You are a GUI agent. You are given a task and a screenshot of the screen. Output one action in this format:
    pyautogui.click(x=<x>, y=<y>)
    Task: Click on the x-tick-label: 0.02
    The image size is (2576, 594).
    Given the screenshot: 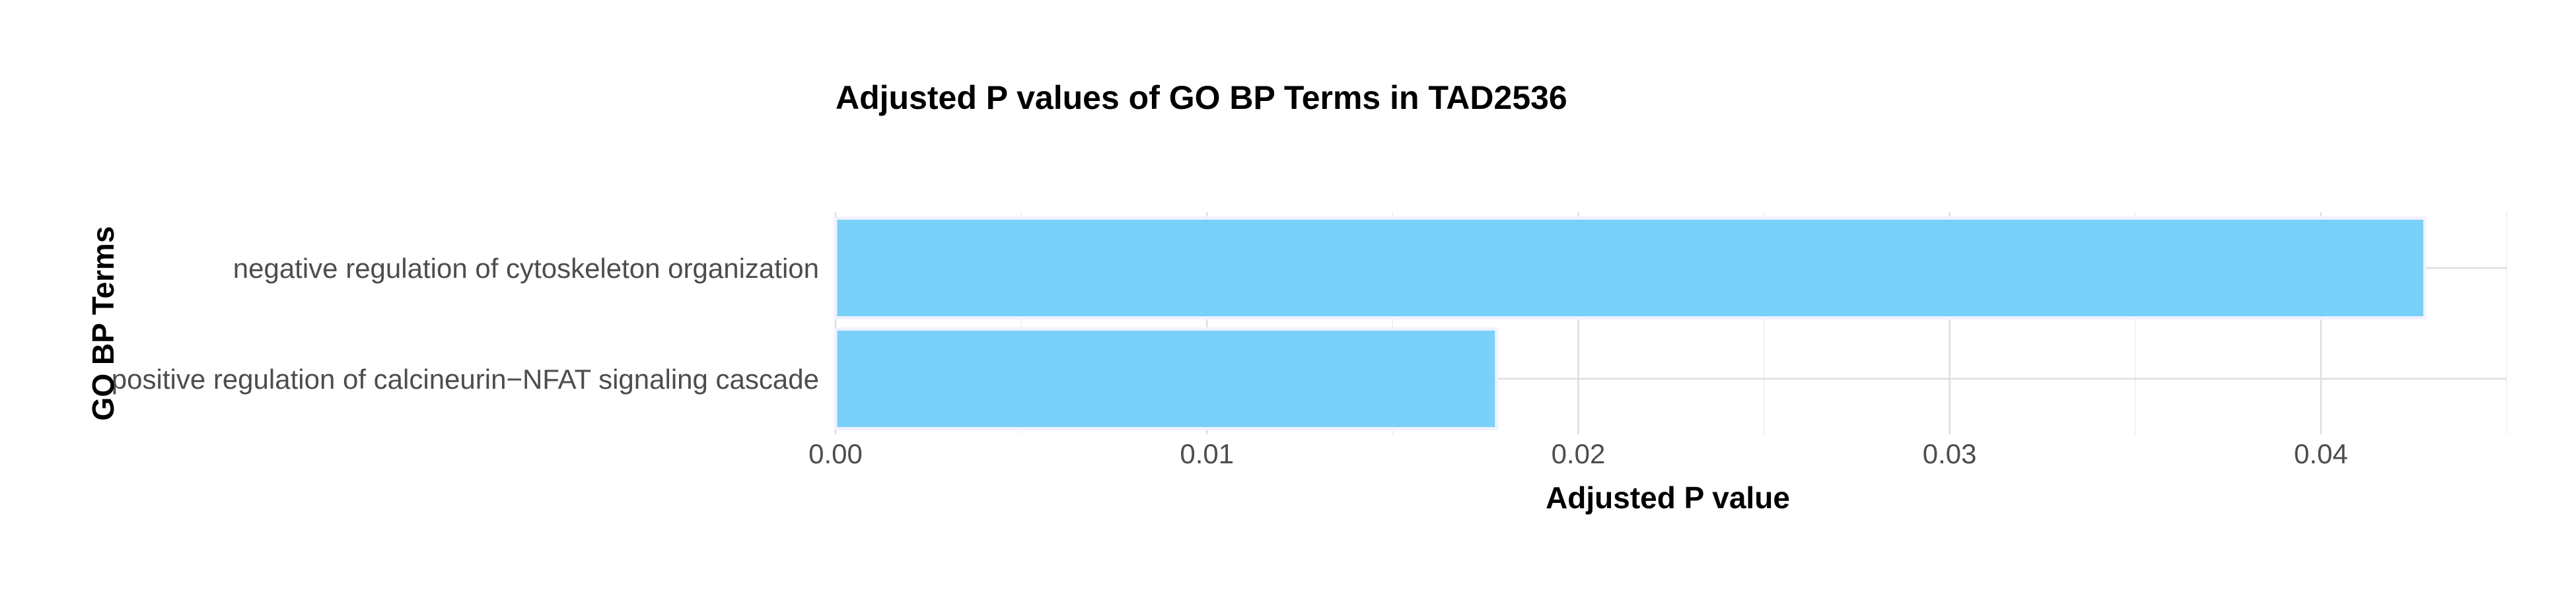 What is the action you would take?
    pyautogui.click(x=1579, y=453)
    